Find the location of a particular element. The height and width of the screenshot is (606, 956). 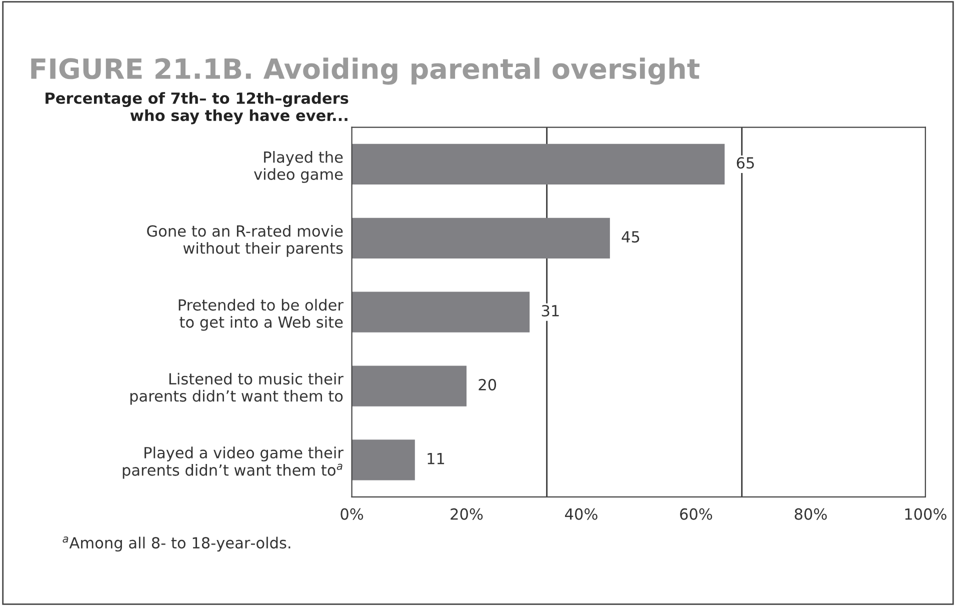

x-tick-label: 100% is located at coordinates (925, 514).